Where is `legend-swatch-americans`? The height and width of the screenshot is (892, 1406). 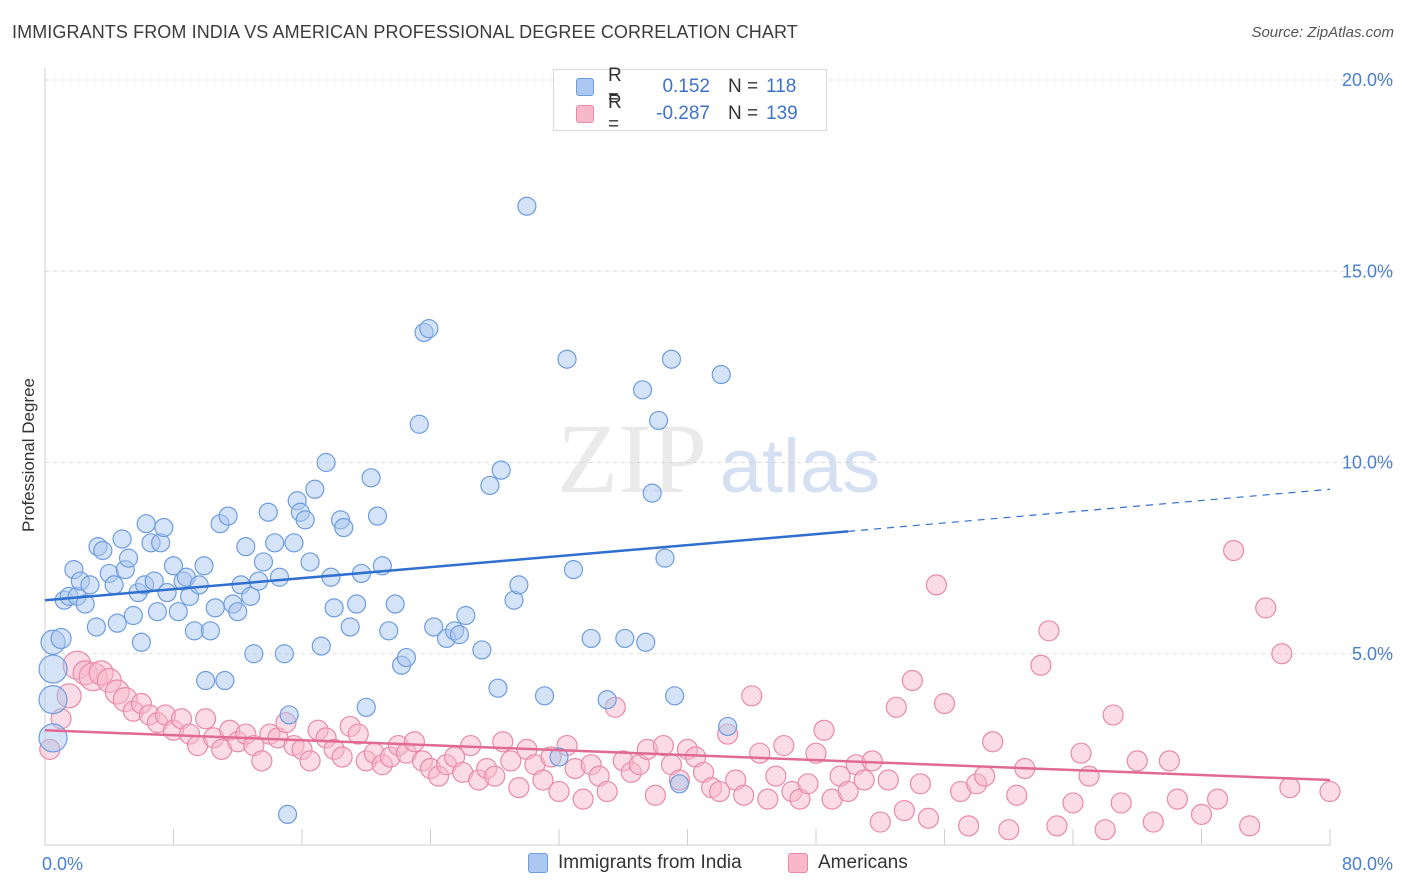 legend-swatch-americans is located at coordinates (585, 114).